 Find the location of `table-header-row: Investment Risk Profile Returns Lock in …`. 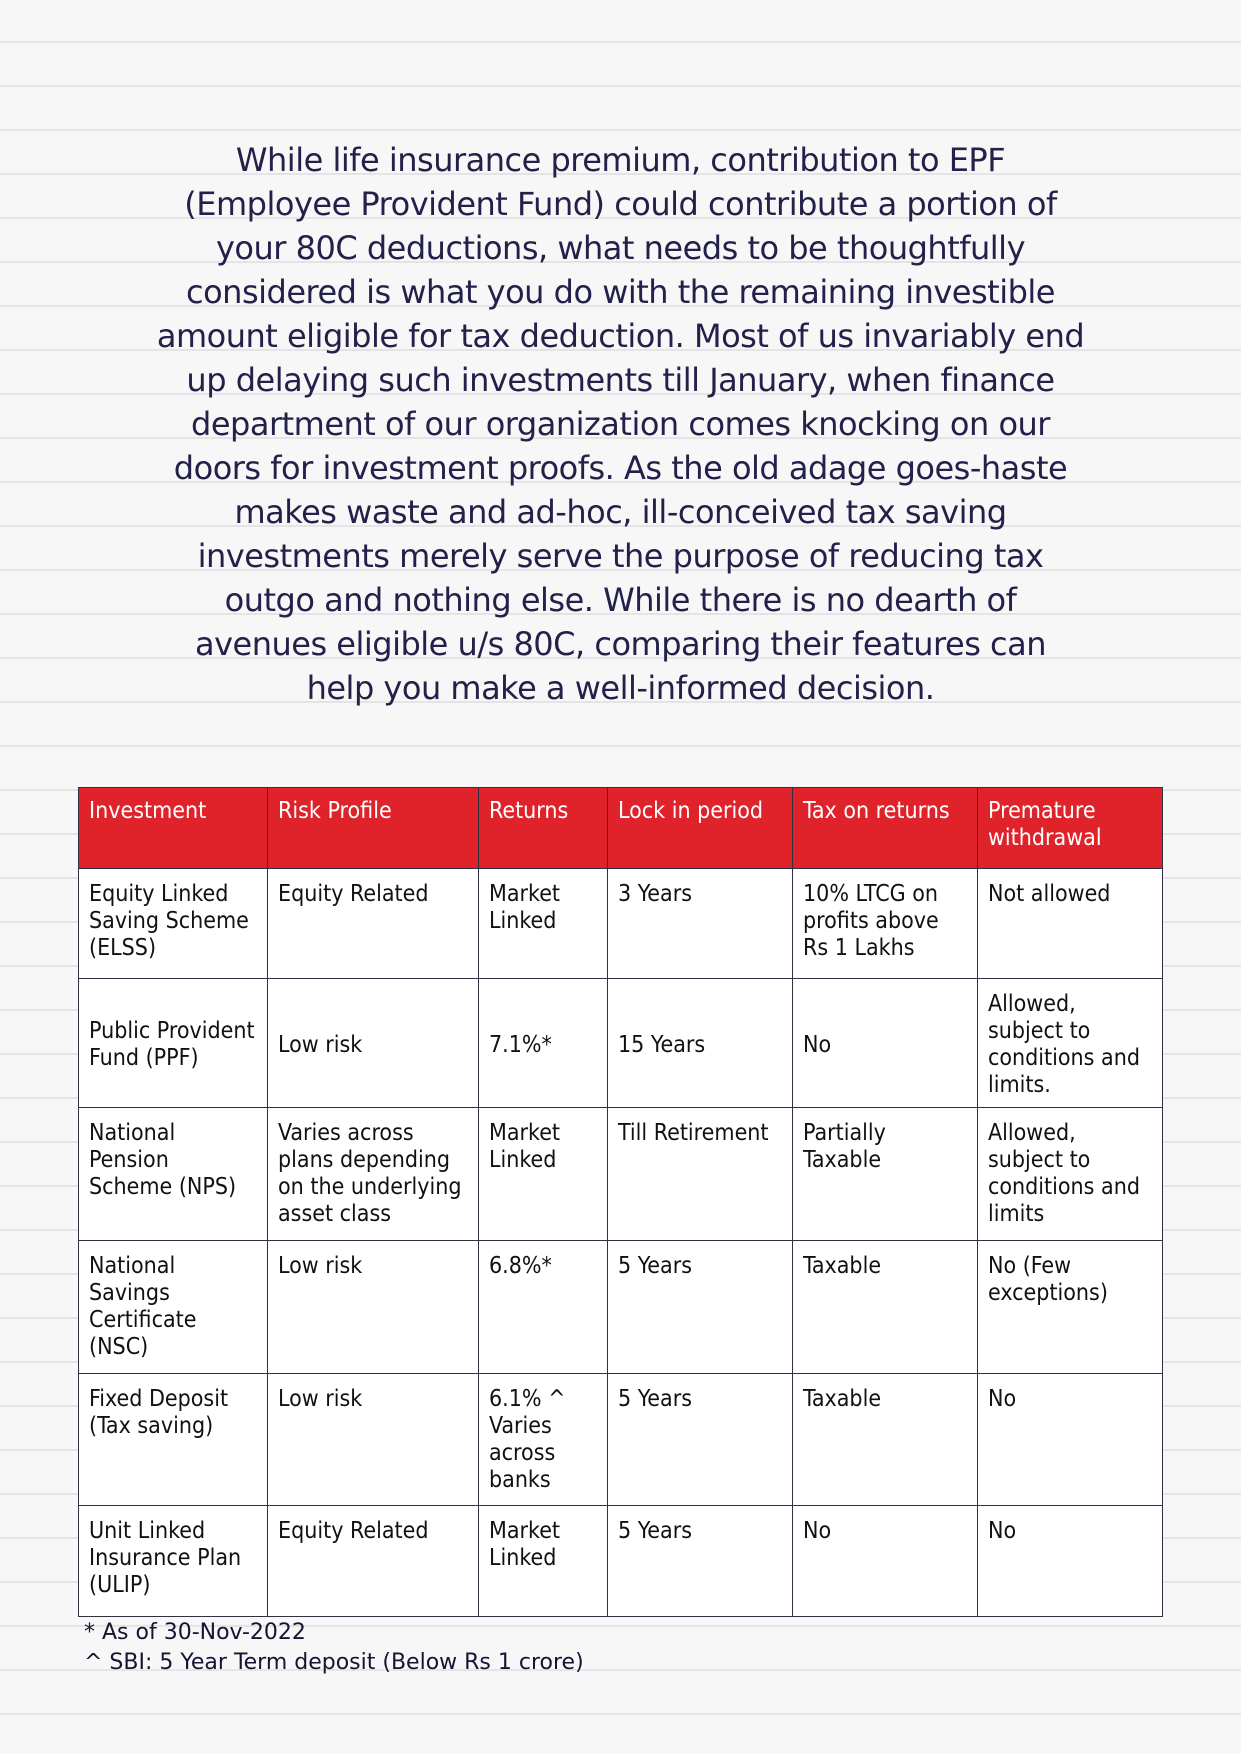

table-header-row: Investment Risk Profile Returns Lock in … is located at coordinates (620, 828).